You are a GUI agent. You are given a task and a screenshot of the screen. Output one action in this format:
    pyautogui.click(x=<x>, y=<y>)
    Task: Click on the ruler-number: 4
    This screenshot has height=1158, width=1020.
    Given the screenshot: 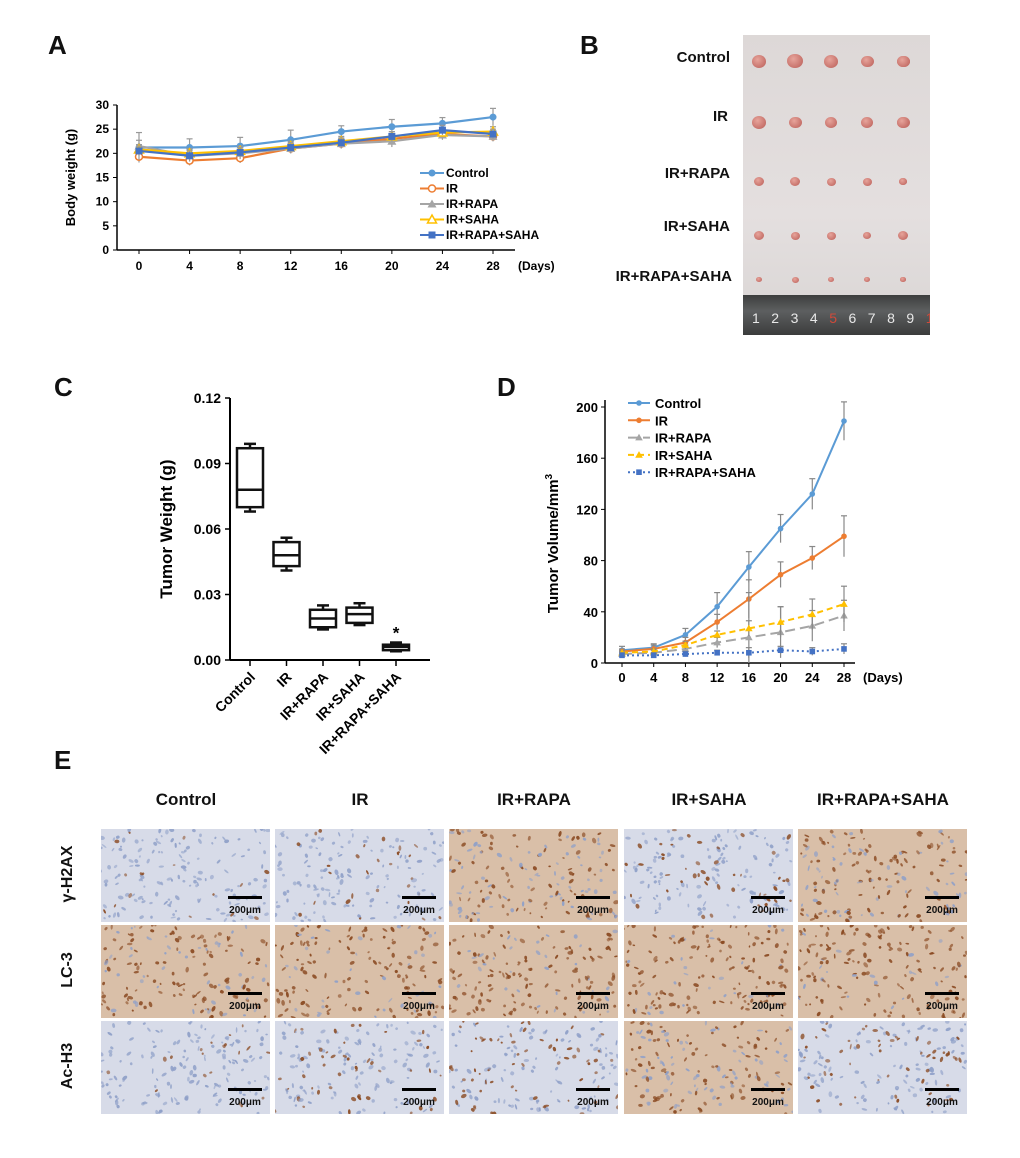 What is the action you would take?
    pyautogui.click(x=813, y=318)
    